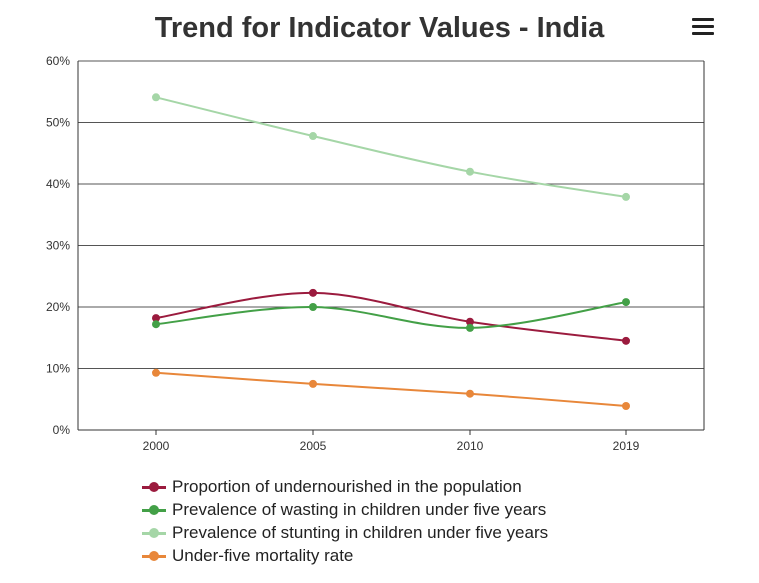 The width and height of the screenshot is (759, 583). I want to click on legend-item: Under-five mortality rate, so click(345, 555).